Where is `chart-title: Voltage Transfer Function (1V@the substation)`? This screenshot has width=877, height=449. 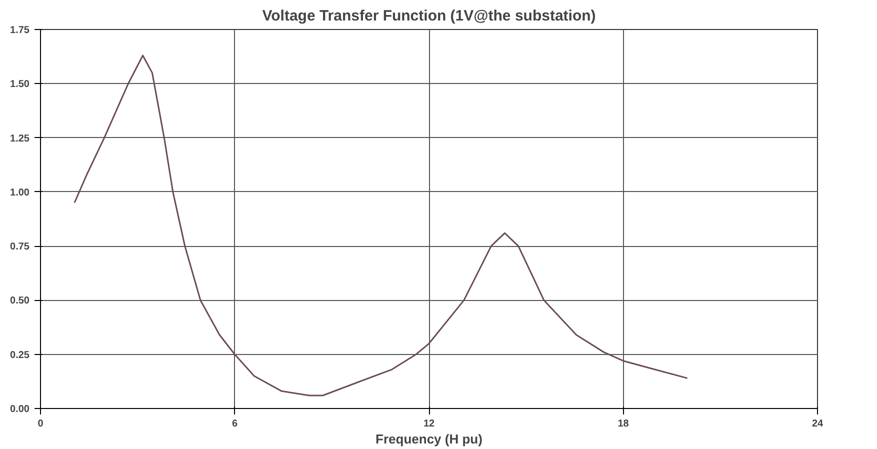
chart-title: Voltage Transfer Function (1V@the substation) is located at coordinates (429, 16).